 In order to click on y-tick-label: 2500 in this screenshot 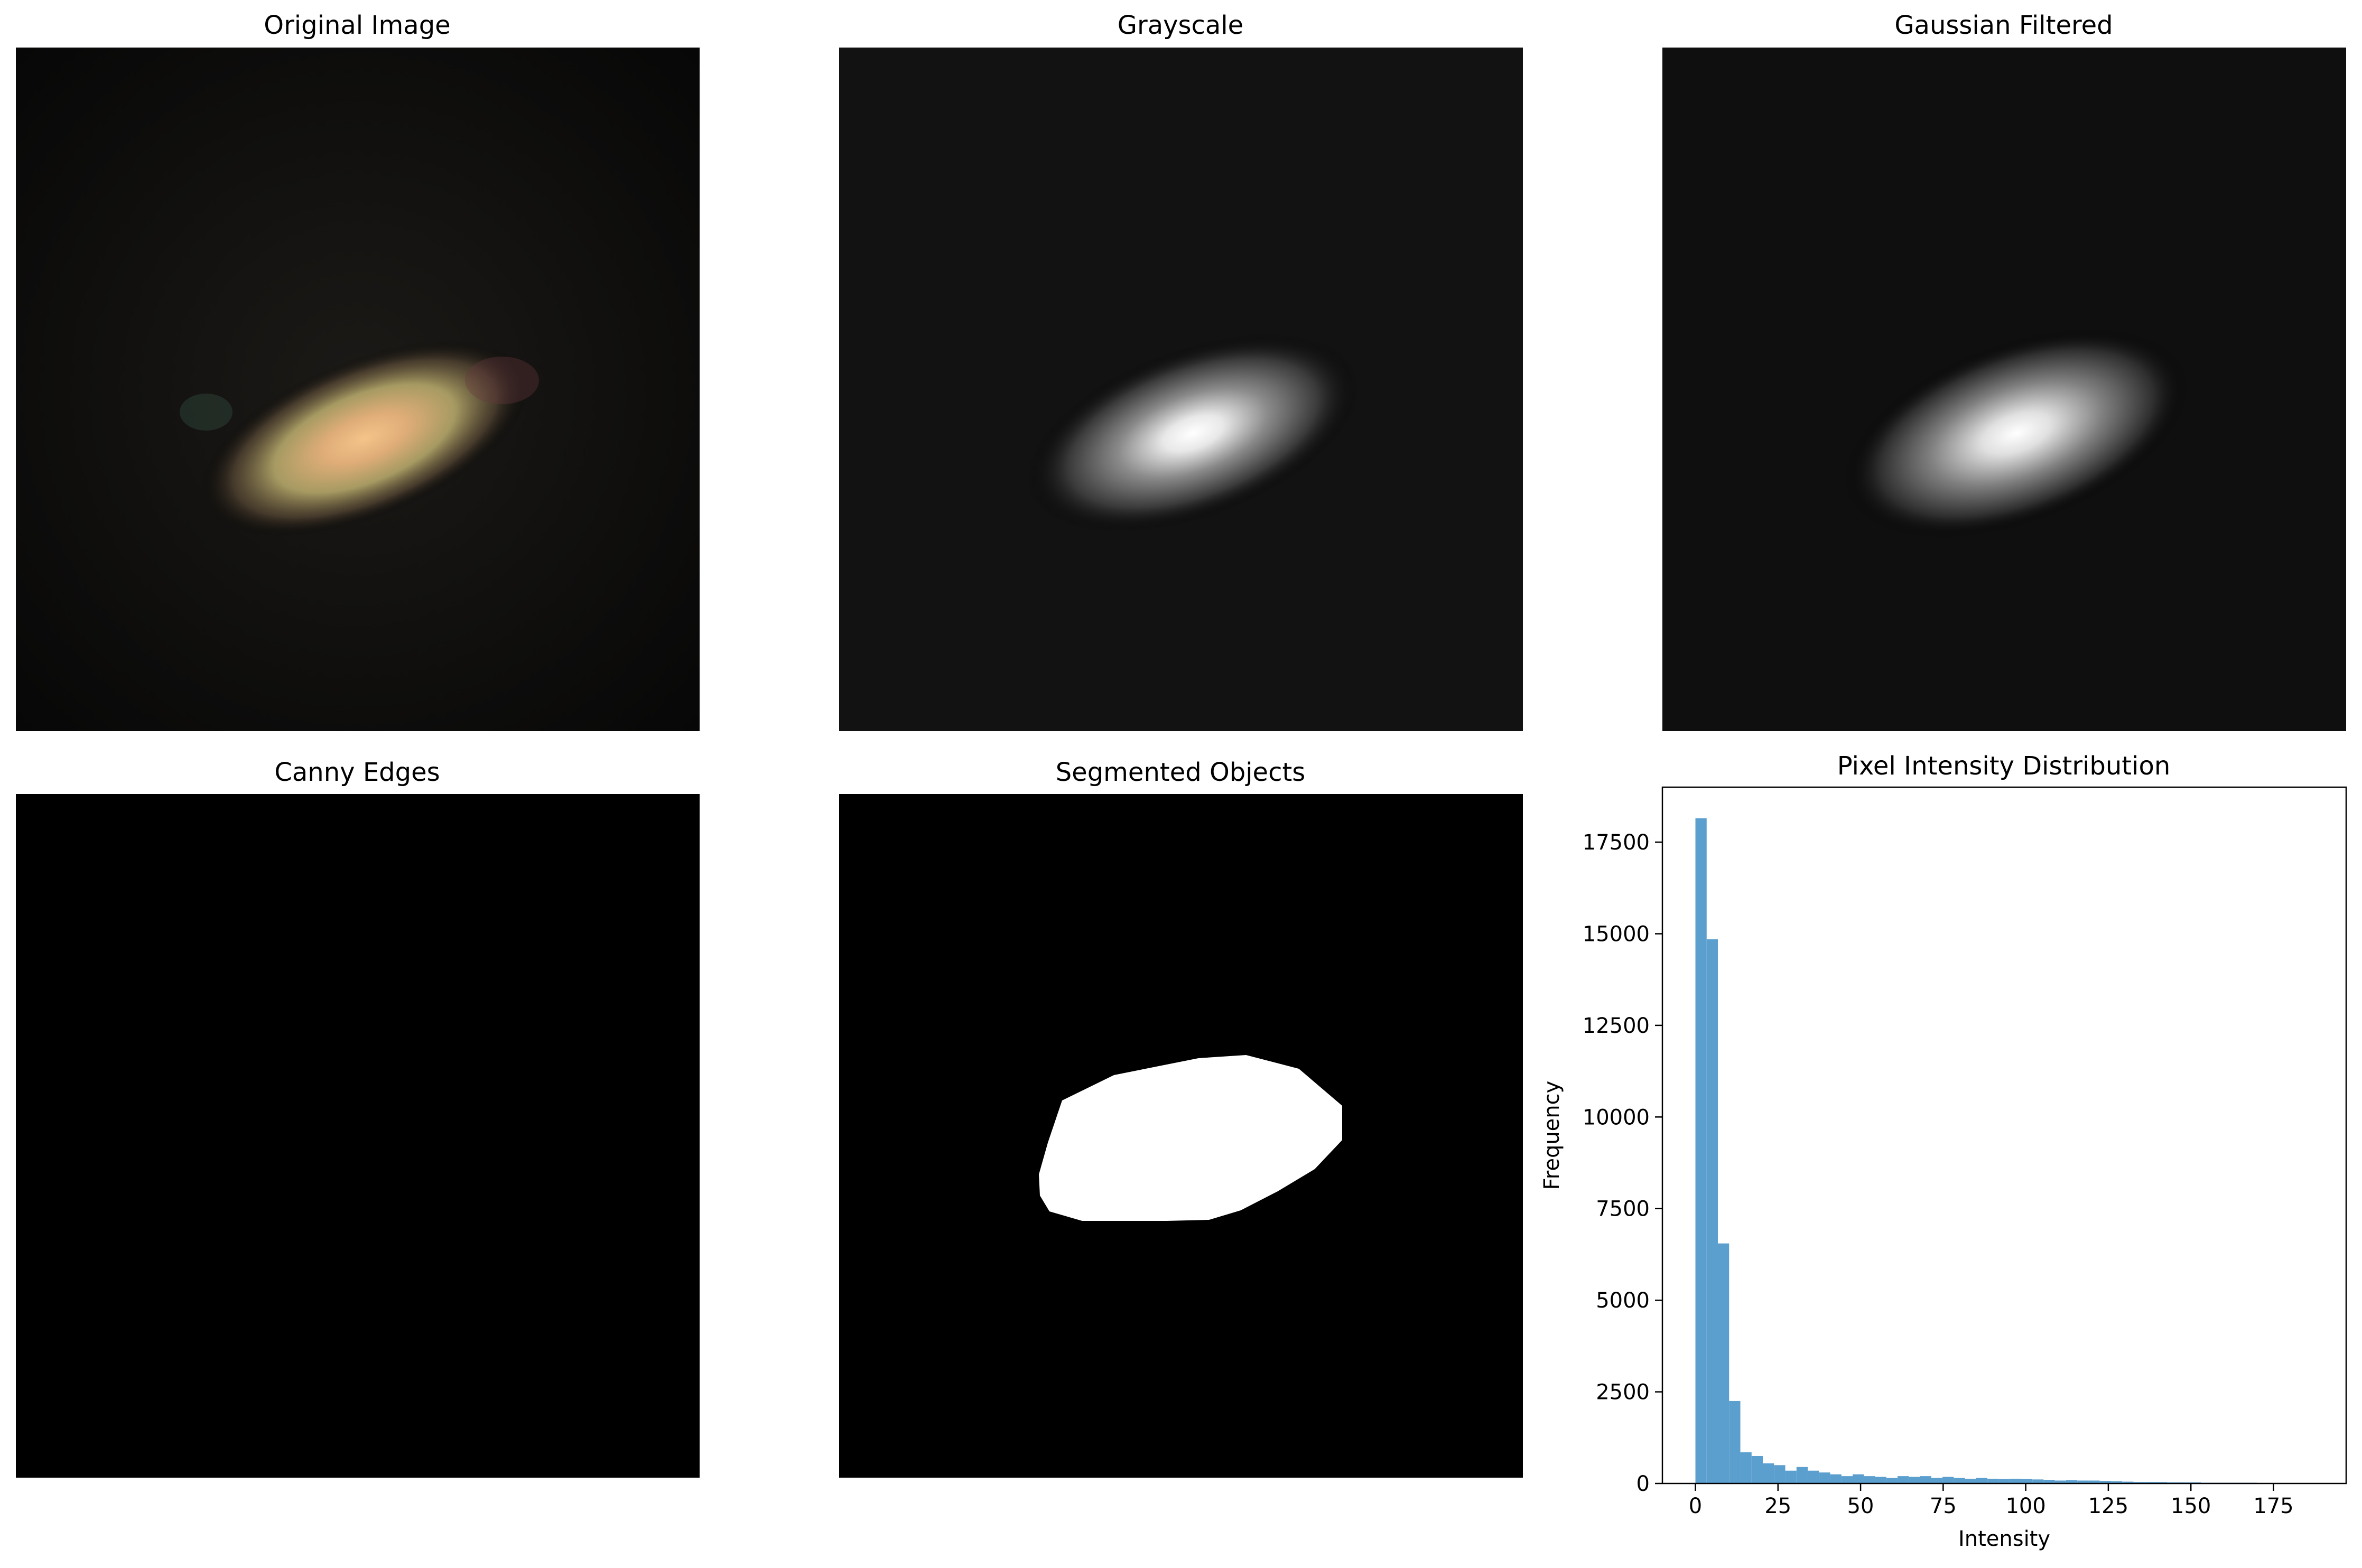, I will do `click(1623, 1392)`.